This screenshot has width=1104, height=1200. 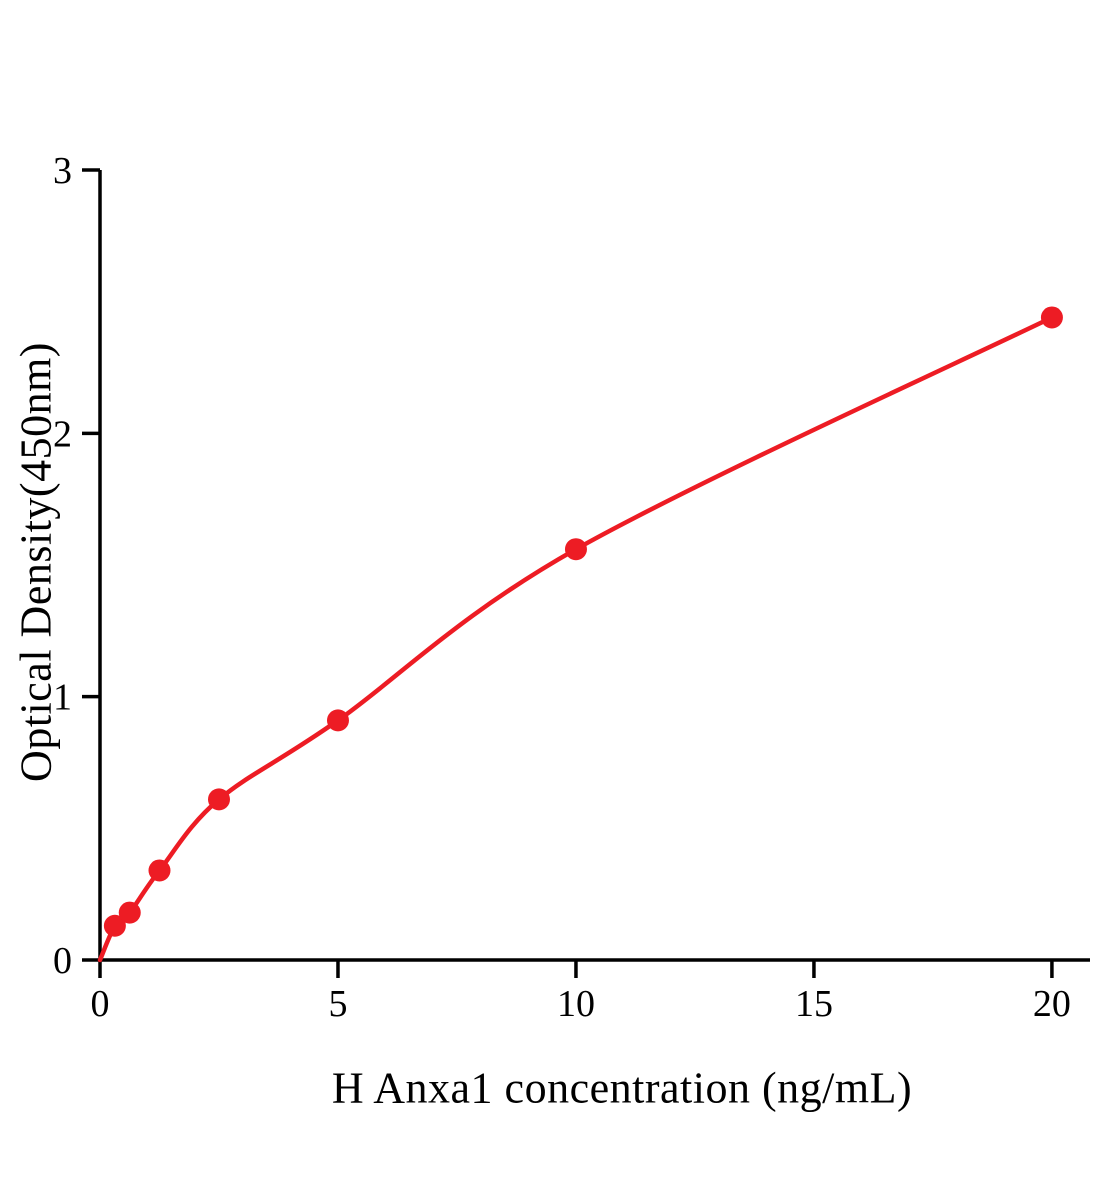 I want to click on y-tick-label: 2, so click(x=62, y=434).